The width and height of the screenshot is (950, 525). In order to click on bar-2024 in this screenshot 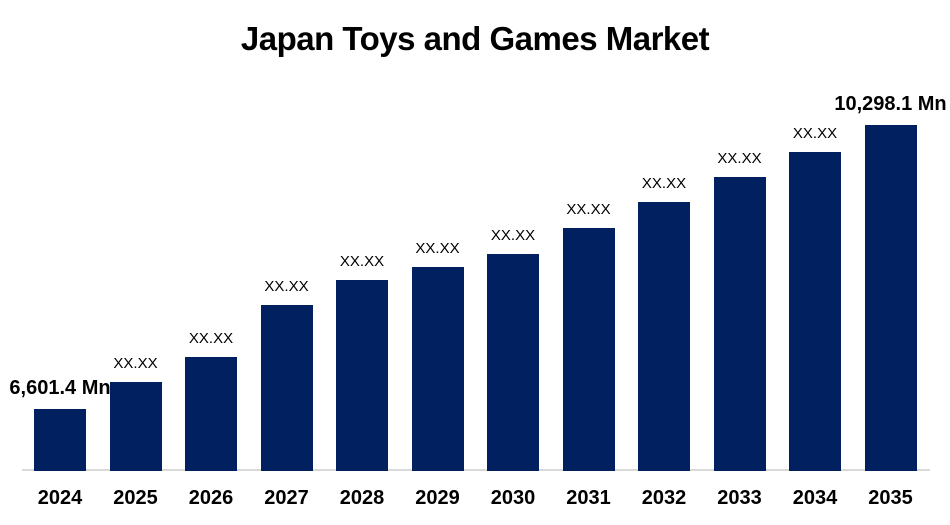, I will do `click(60, 440)`.